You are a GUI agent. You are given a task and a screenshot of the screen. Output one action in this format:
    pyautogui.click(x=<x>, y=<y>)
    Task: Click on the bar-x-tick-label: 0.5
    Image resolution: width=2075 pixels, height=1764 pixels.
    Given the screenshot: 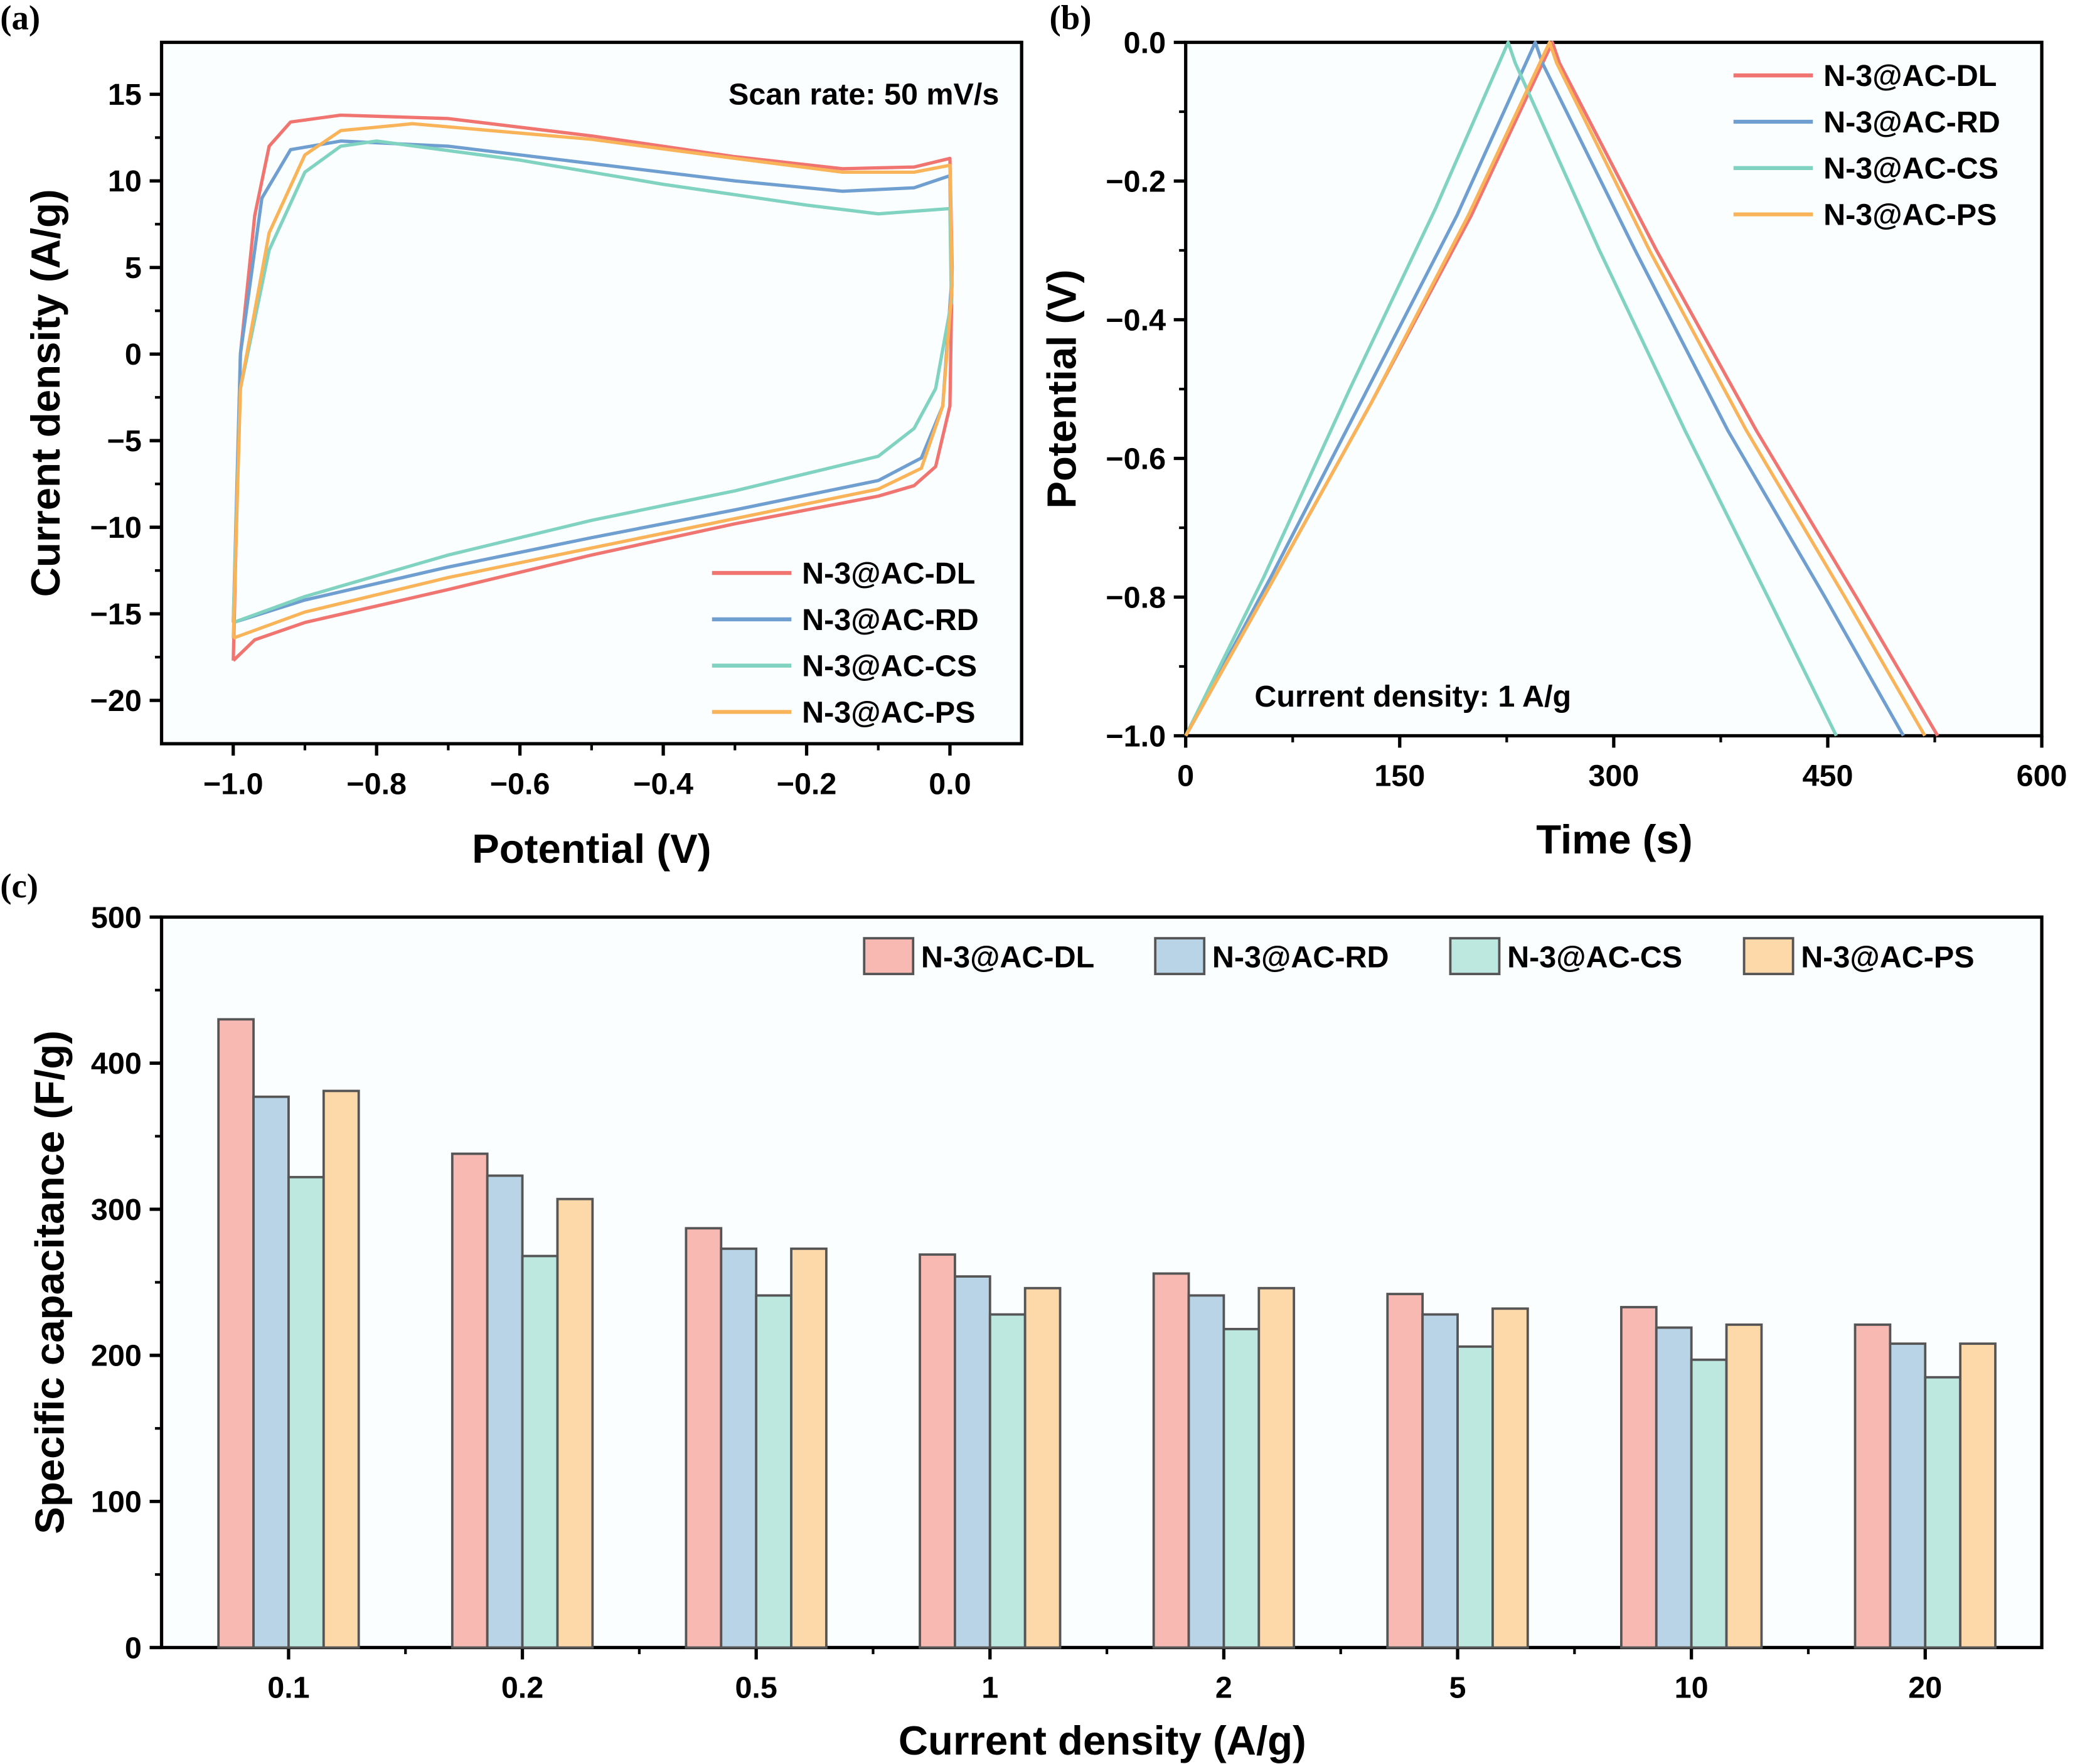 What is the action you would take?
    pyautogui.click(x=756, y=1688)
    